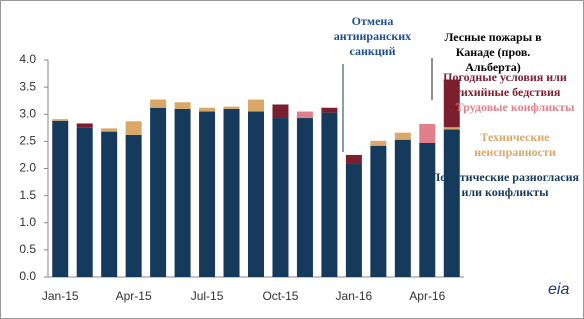 This screenshot has height=319, width=584. Describe the element at coordinates (505, 184) in the screenshot. I see `legend-entry: Политические разногласия или конфликты` at that location.